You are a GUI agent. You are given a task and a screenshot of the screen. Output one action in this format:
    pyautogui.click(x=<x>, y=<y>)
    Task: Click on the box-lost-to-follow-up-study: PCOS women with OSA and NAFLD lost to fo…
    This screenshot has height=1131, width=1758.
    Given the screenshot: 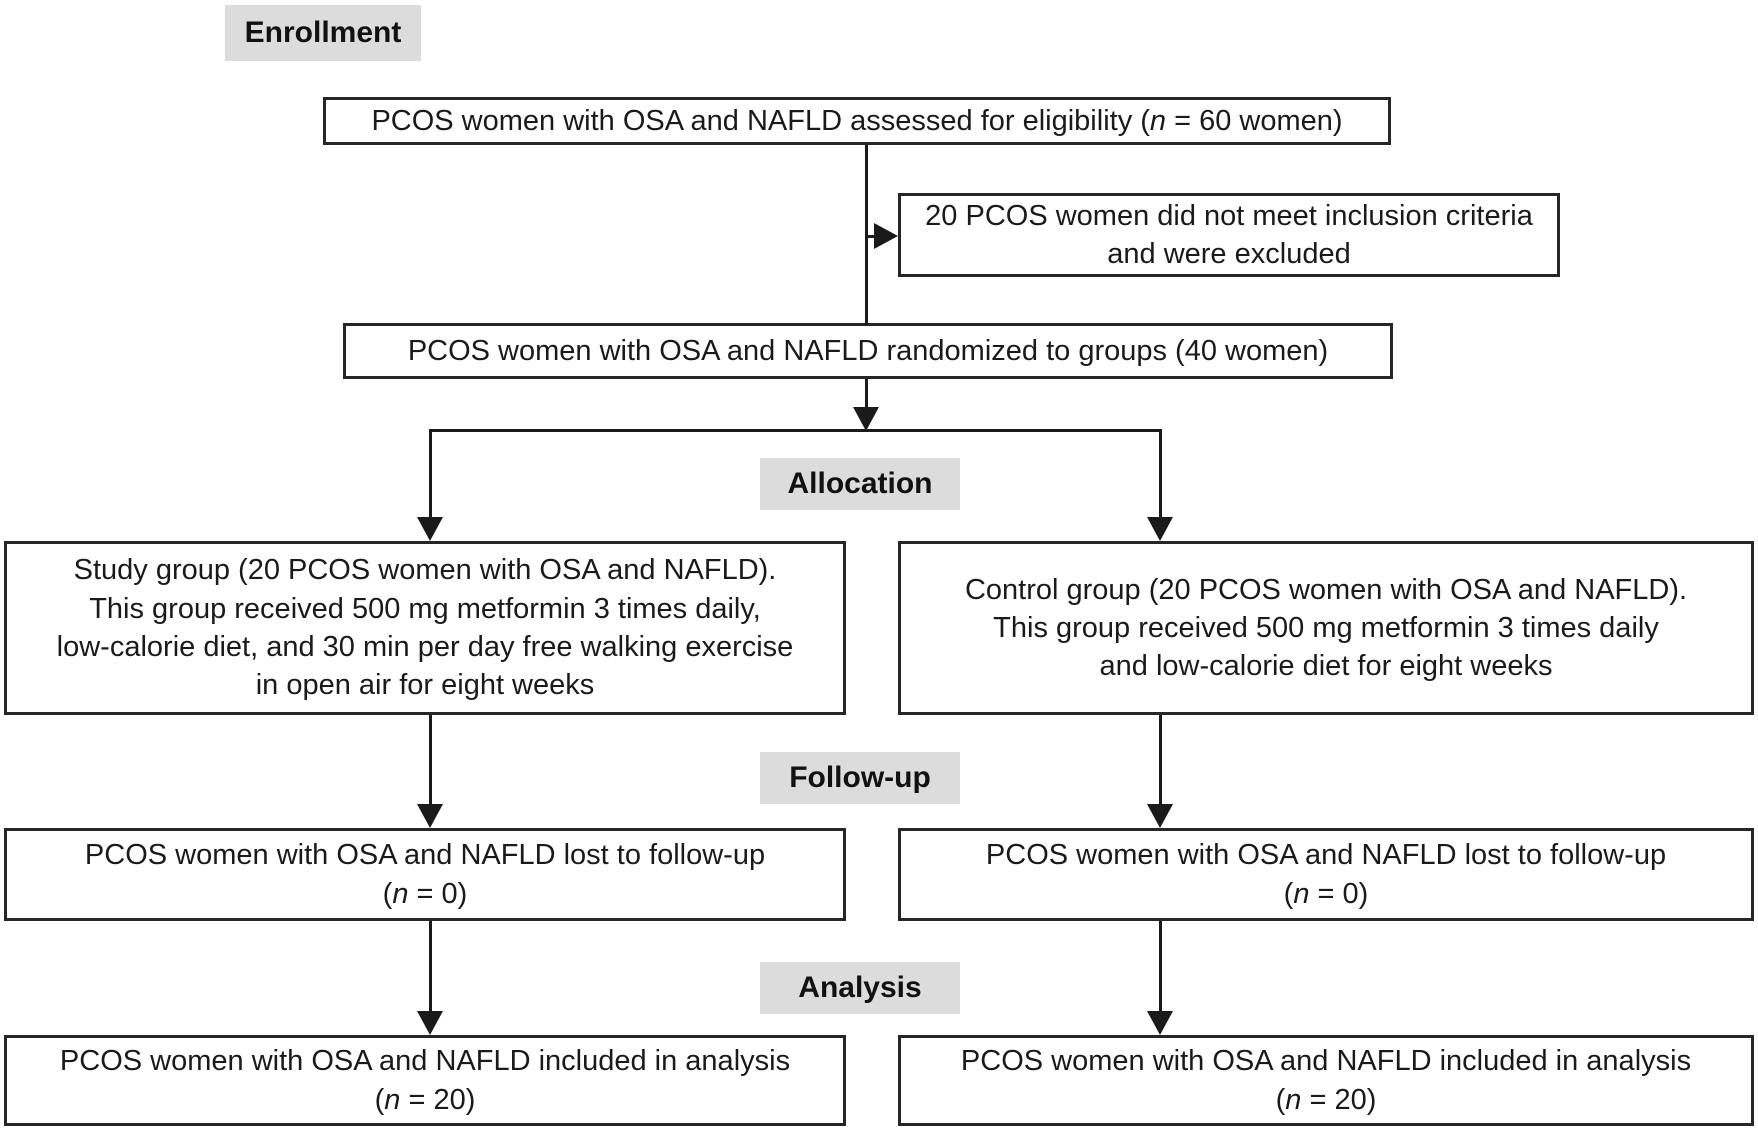 What is the action you would take?
    pyautogui.click(x=425, y=874)
    